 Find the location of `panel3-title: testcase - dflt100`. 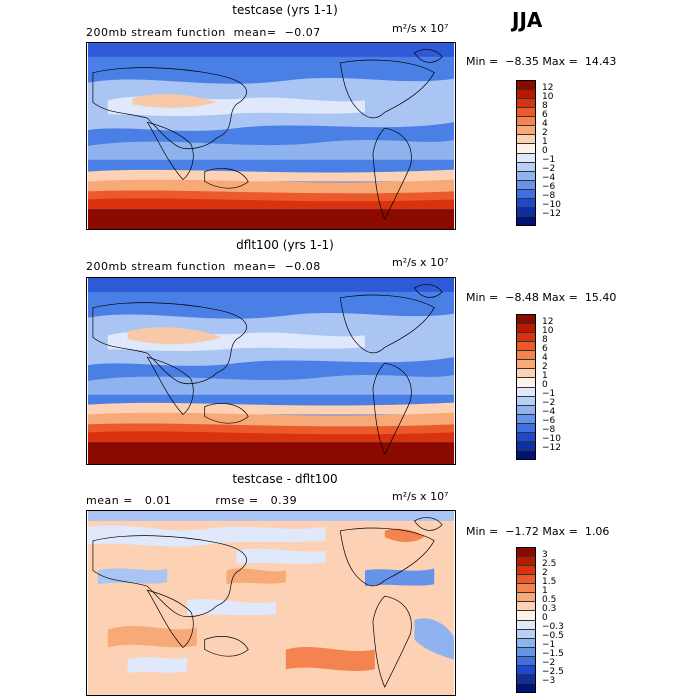

panel3-title: testcase - dflt100 is located at coordinates (285, 479).